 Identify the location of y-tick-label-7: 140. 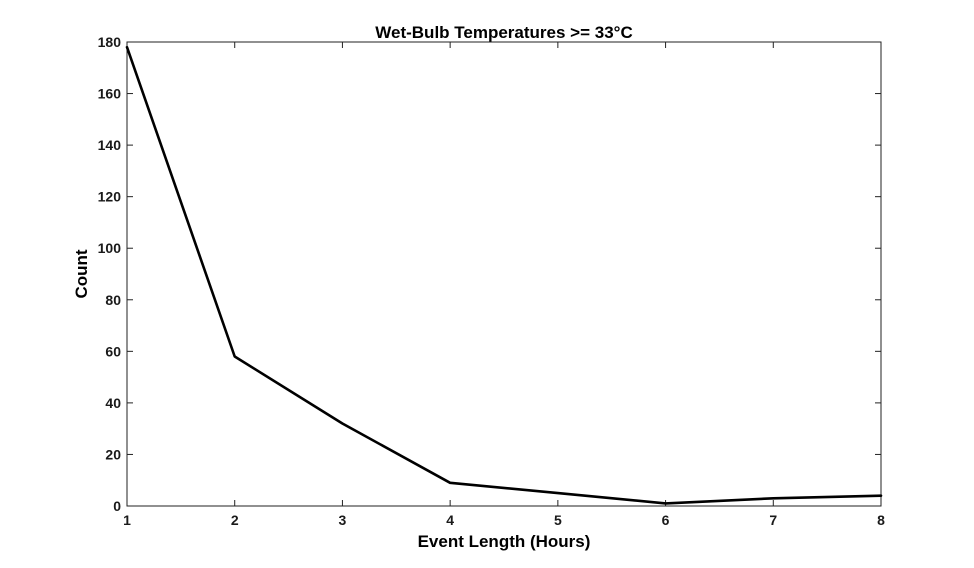
(110, 145).